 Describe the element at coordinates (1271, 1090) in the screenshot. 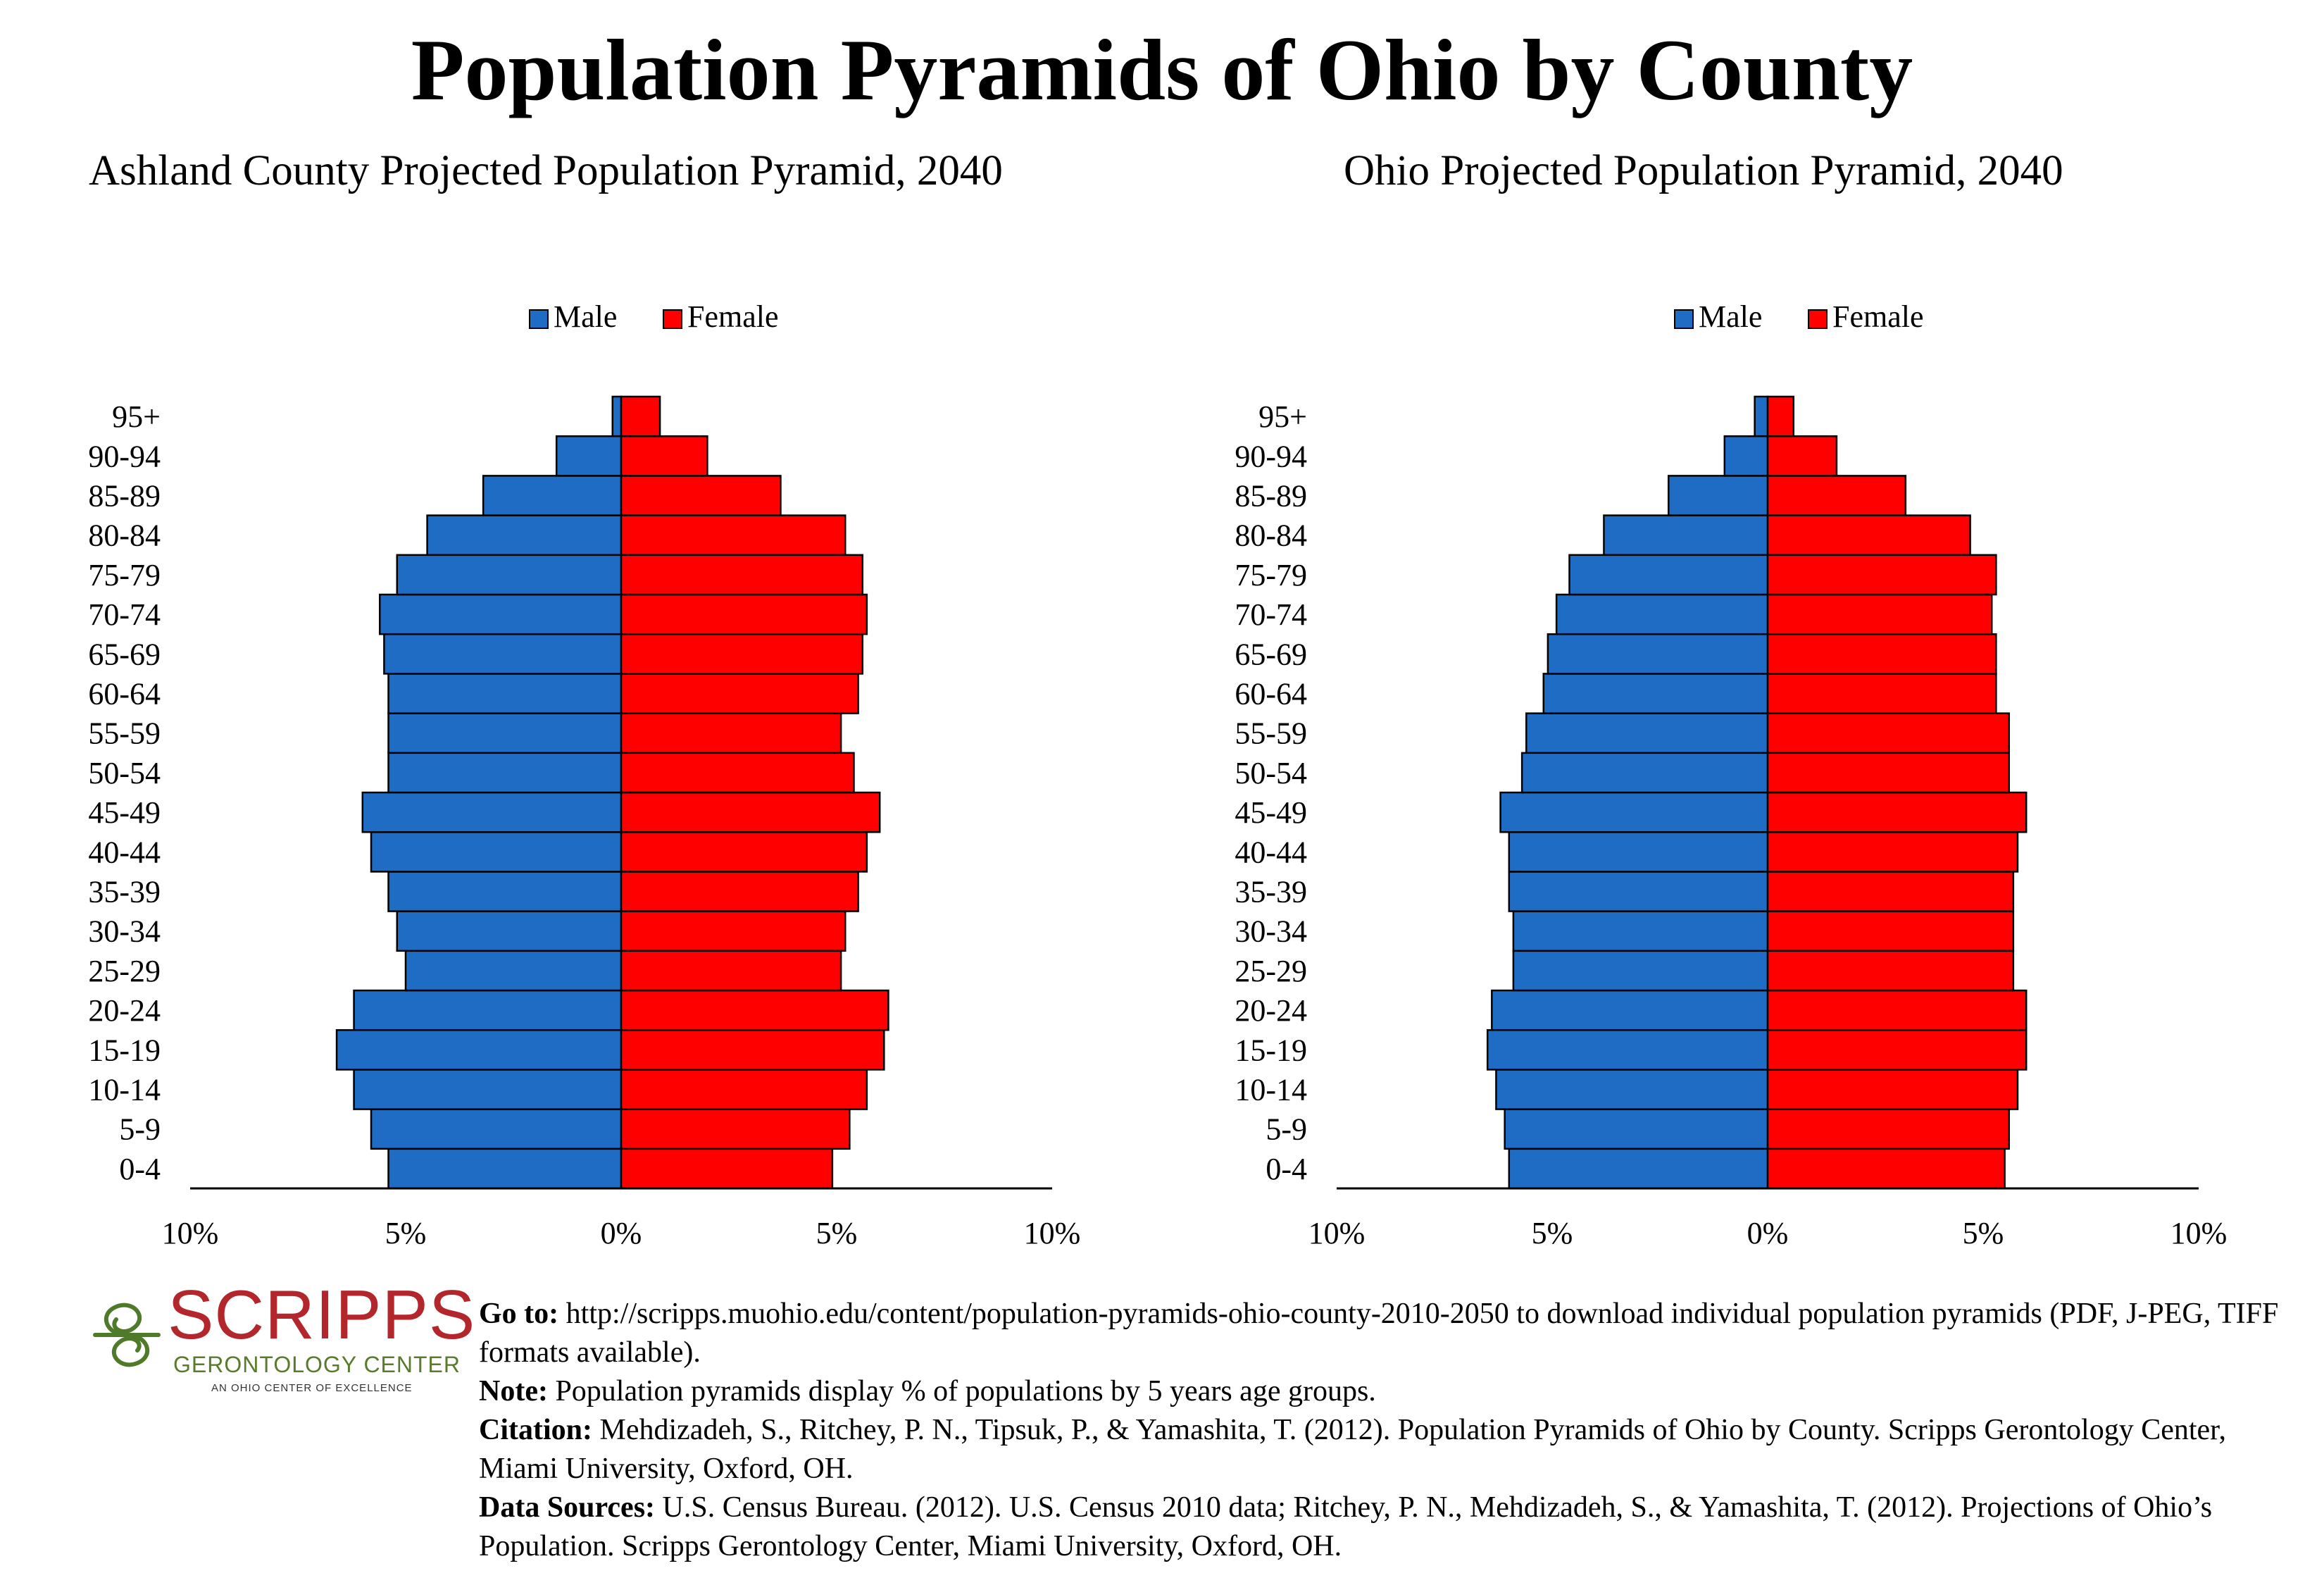

I see `age-label-10-14: 10-14` at that location.